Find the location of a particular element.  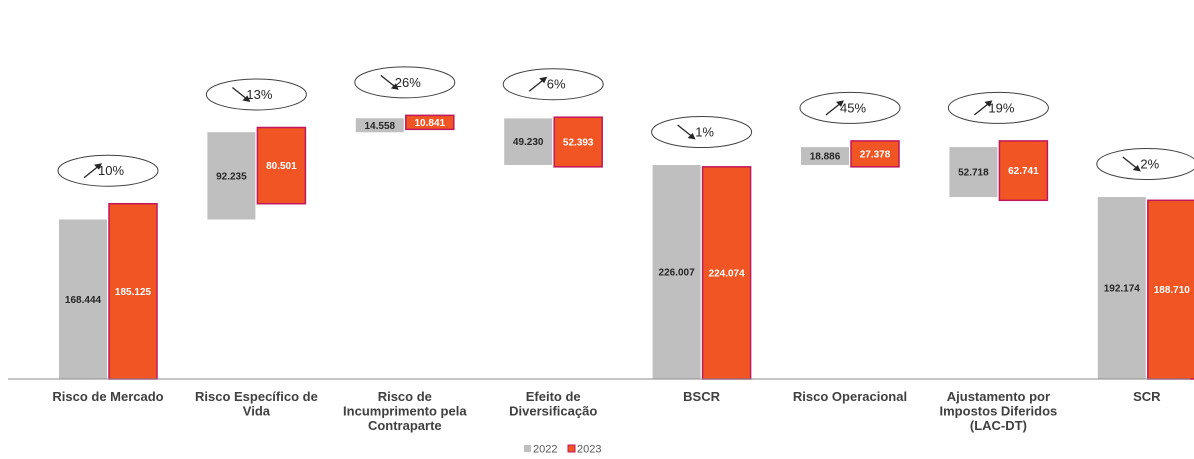

variation-label: 26% is located at coordinates (408, 82).